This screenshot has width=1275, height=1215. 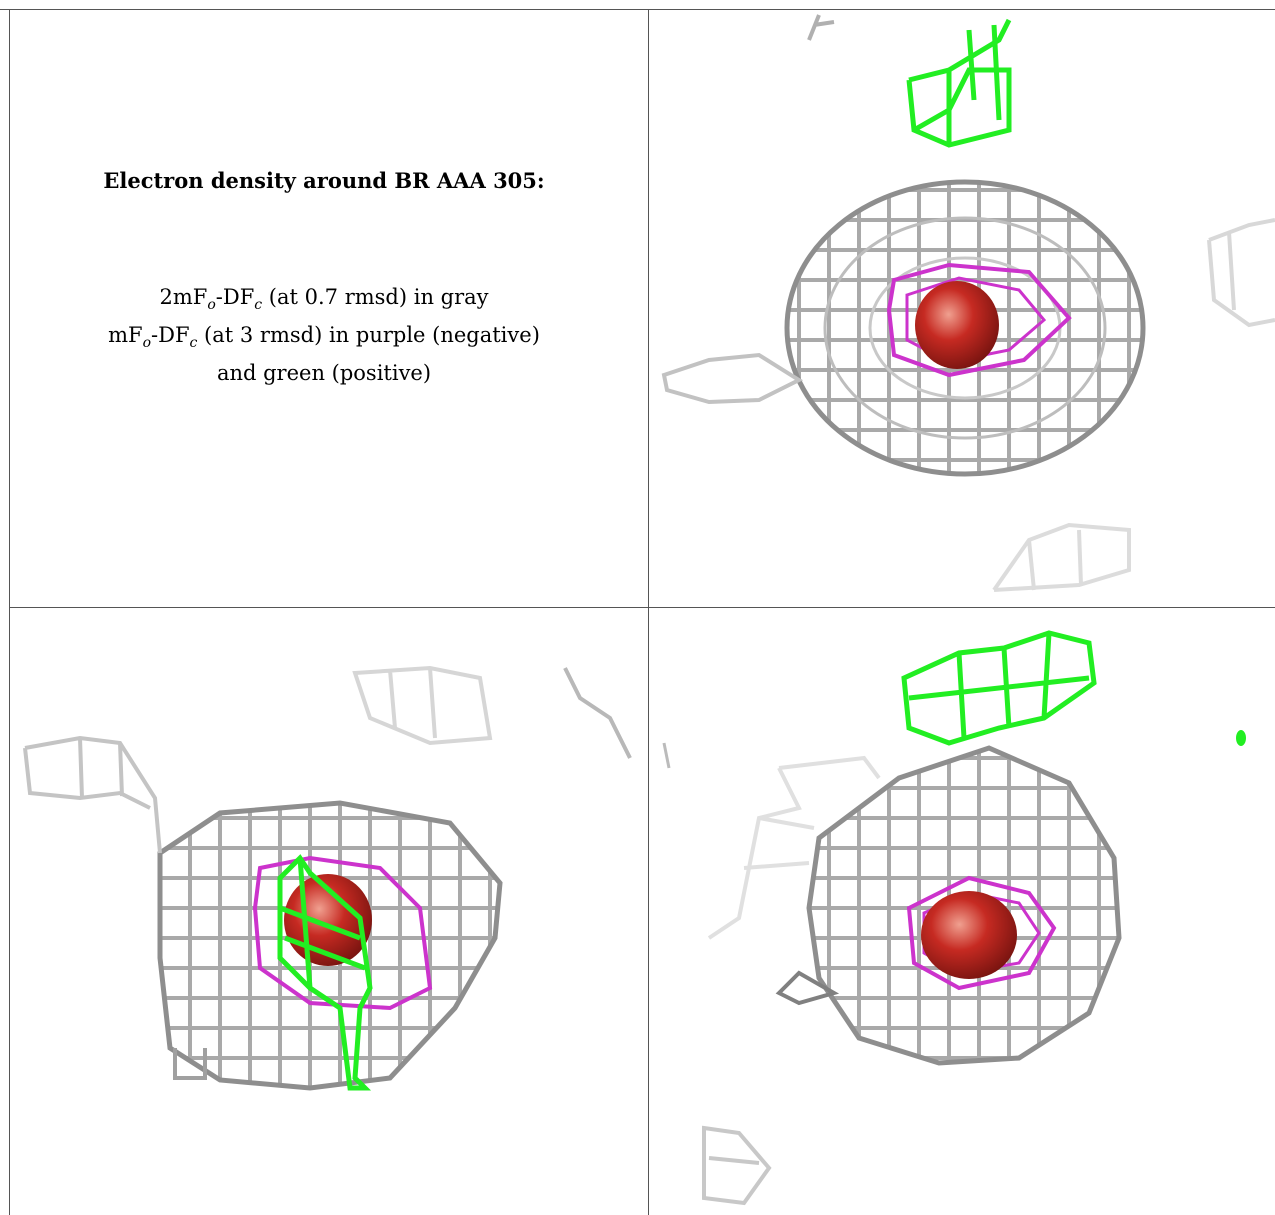 I want to click on border-middle-horizontal, so click(x=642, y=607).